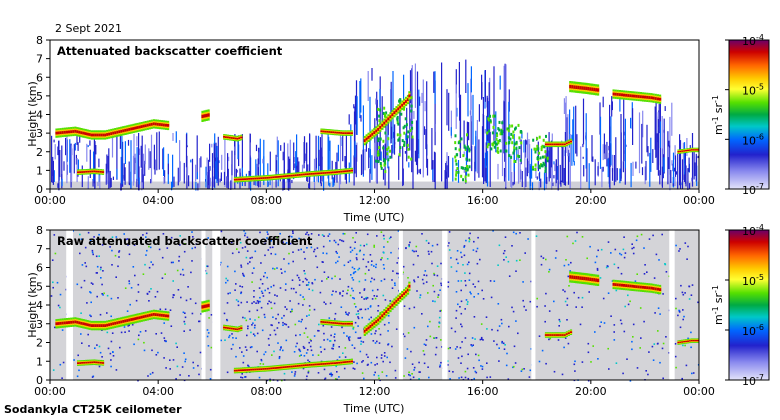 This screenshot has width=780, height=420. What do you see at coordinates (351, 133) in the screenshot?
I see `cloud-1030-core` at bounding box center [351, 133].